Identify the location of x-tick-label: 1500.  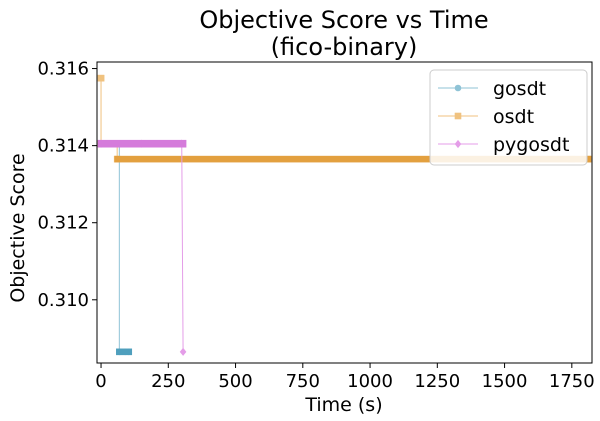
(505, 381).